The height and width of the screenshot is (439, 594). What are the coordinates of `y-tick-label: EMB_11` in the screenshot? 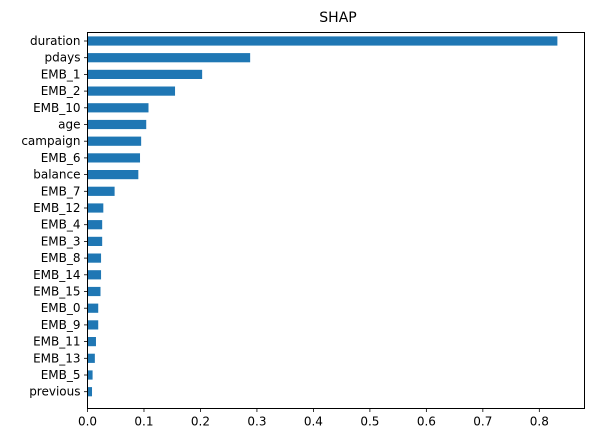 It's located at (56, 342).